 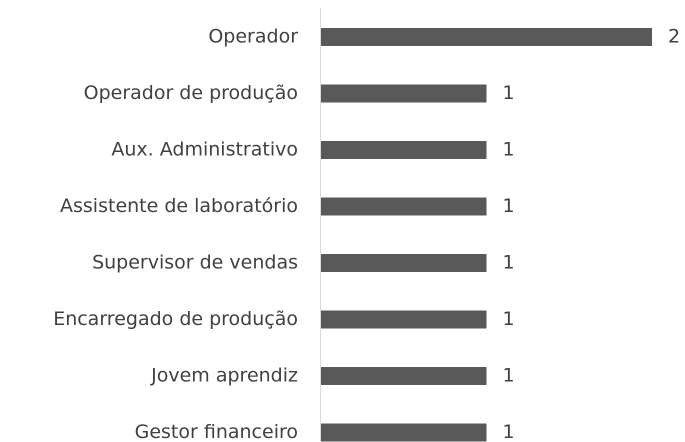 I want to click on category-label: Jovem aprendiz, so click(x=224, y=376).